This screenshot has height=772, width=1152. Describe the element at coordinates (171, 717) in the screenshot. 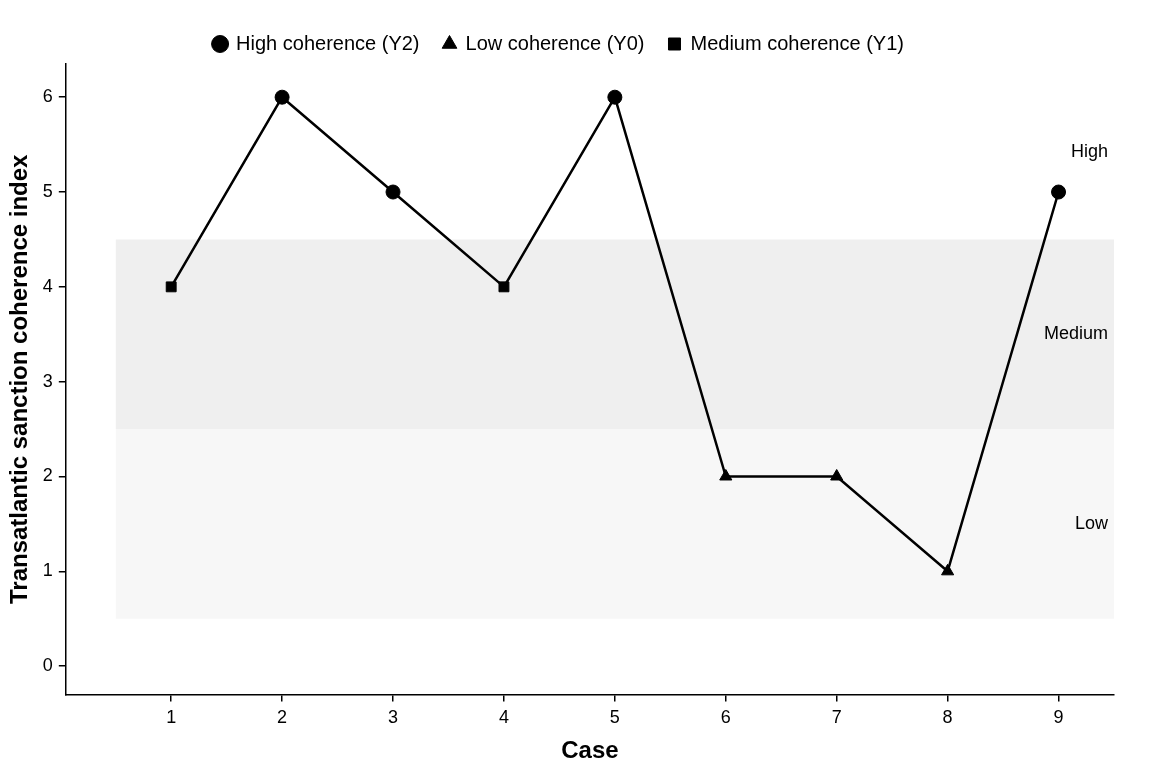

I see `x-tick-label: 1` at that location.